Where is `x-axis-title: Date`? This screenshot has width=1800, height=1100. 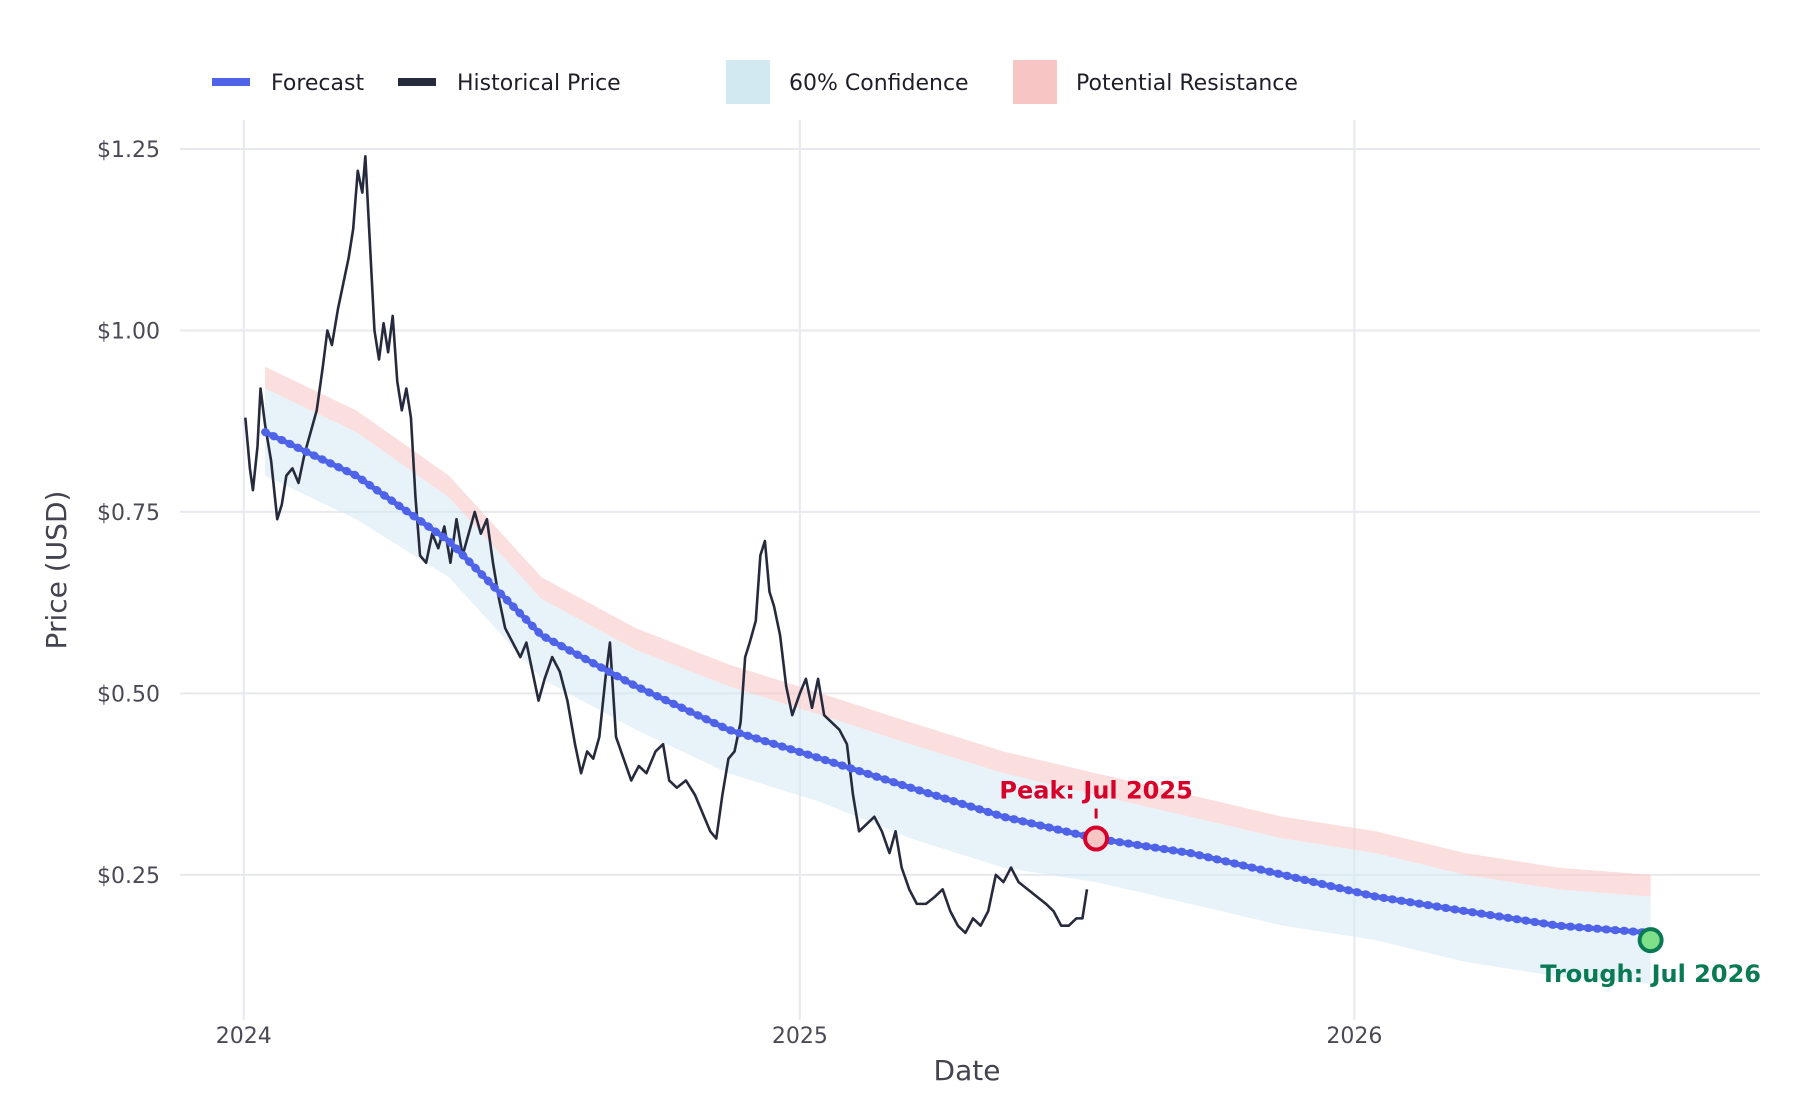 x-axis-title: Date is located at coordinates (967, 1070).